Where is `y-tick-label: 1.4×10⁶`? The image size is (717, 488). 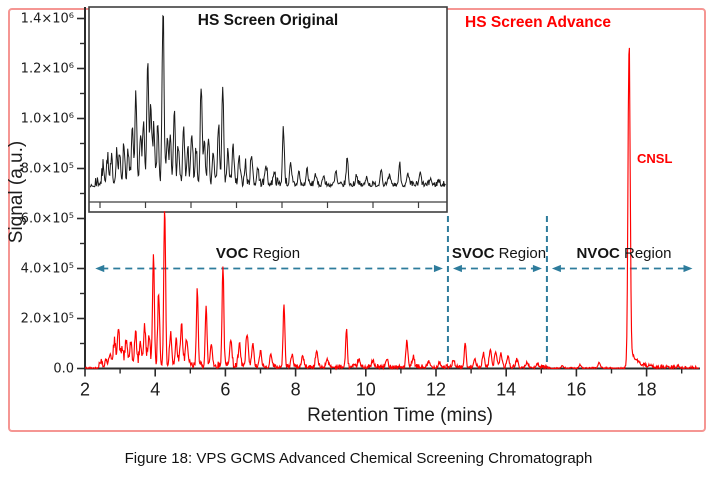
y-tick-label: 1.4×10⁶ is located at coordinates (47, 19).